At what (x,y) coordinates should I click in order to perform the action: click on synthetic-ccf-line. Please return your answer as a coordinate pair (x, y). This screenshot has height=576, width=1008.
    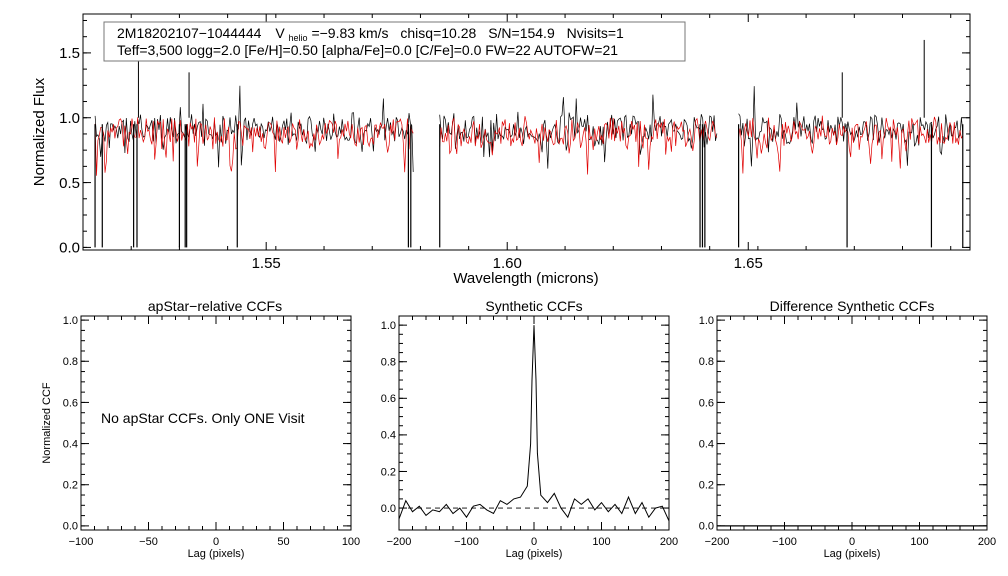
    Looking at the image, I should click on (534, 423).